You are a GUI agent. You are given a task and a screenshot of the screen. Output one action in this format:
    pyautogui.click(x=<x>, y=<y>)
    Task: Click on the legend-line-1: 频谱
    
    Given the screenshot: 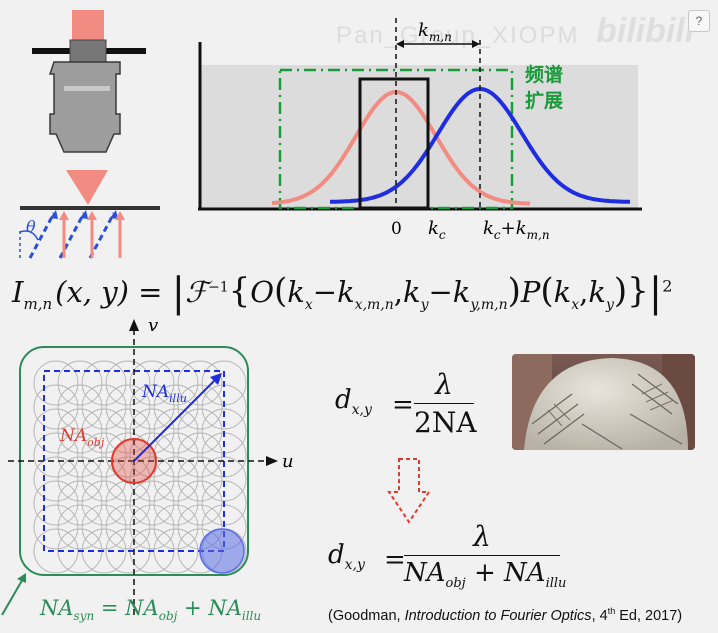 What is the action you would take?
    pyautogui.click(x=544, y=75)
    